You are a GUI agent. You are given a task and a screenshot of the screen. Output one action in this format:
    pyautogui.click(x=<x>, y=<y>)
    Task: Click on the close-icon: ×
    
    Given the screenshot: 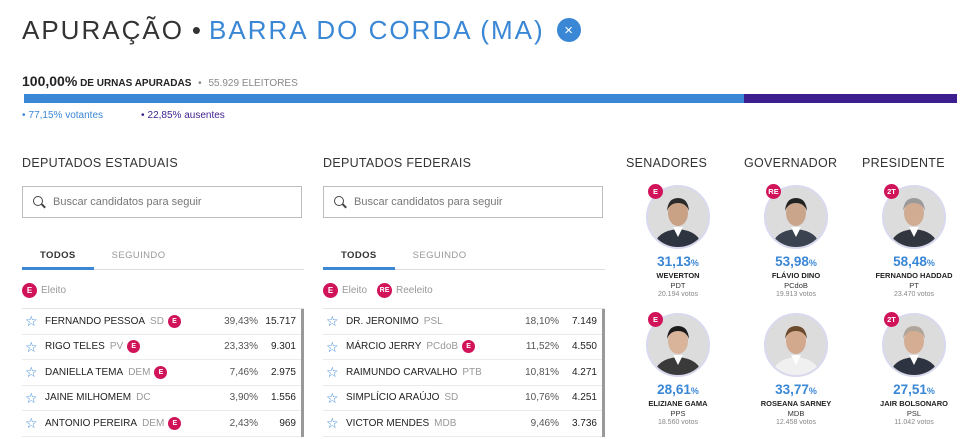 What is the action you would take?
    pyautogui.click(x=568, y=30)
    